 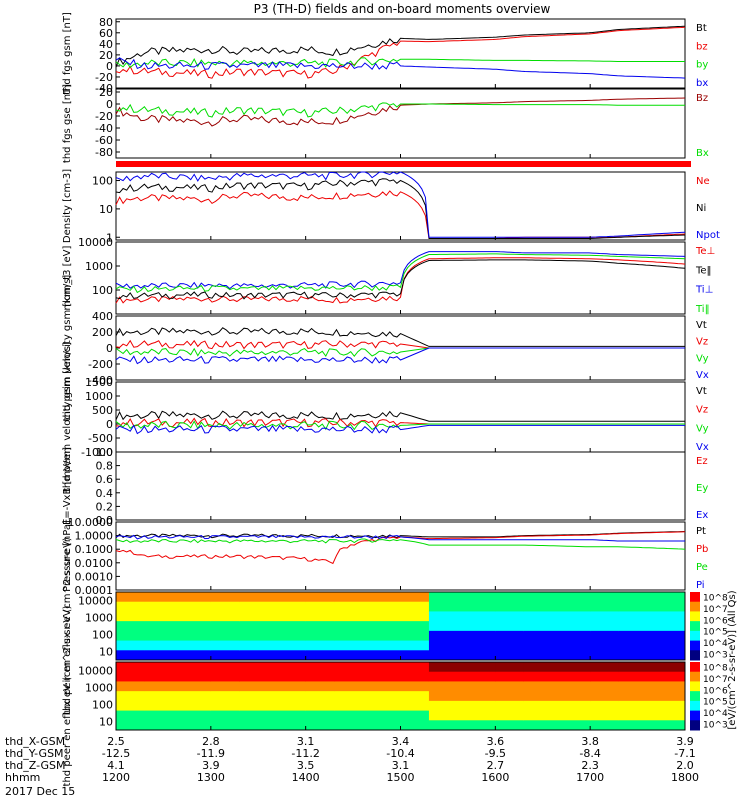 What do you see at coordinates (67, 695) in the screenshot?
I see `y-axis-label: thd peer en eflux eV (cm^2-s-sr-eV)` at bounding box center [67, 695].